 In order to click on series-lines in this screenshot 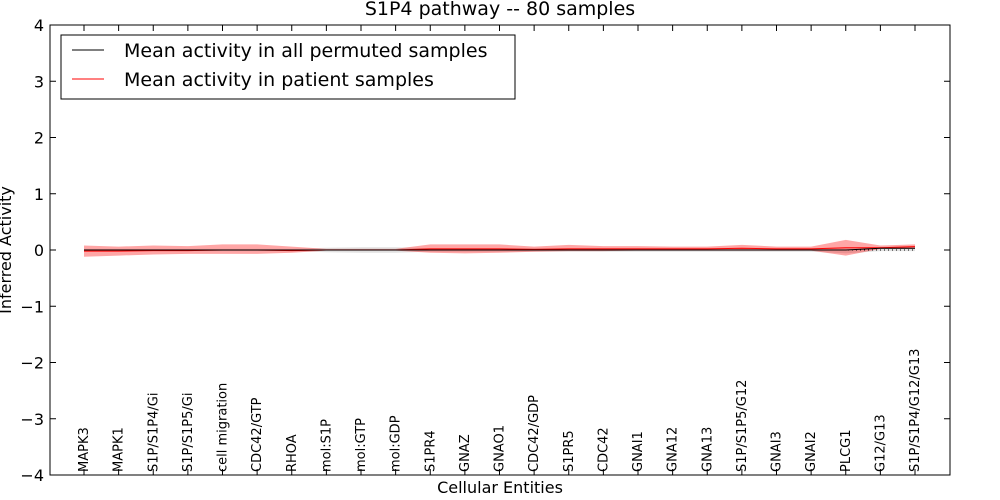, I will do `click(500, 249)`.